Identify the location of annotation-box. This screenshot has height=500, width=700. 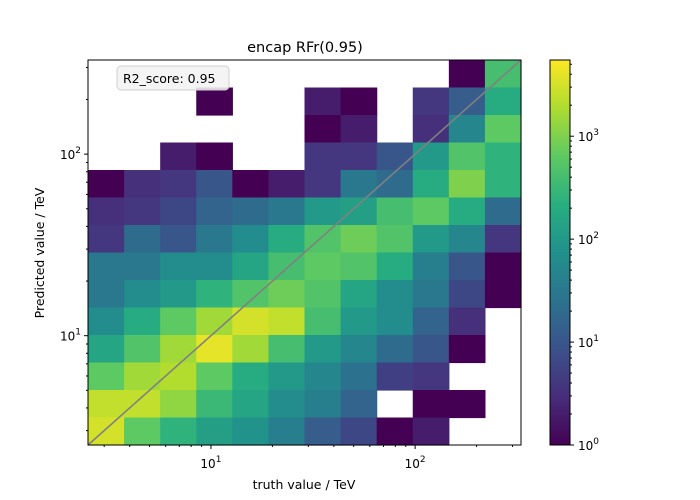
(173, 78).